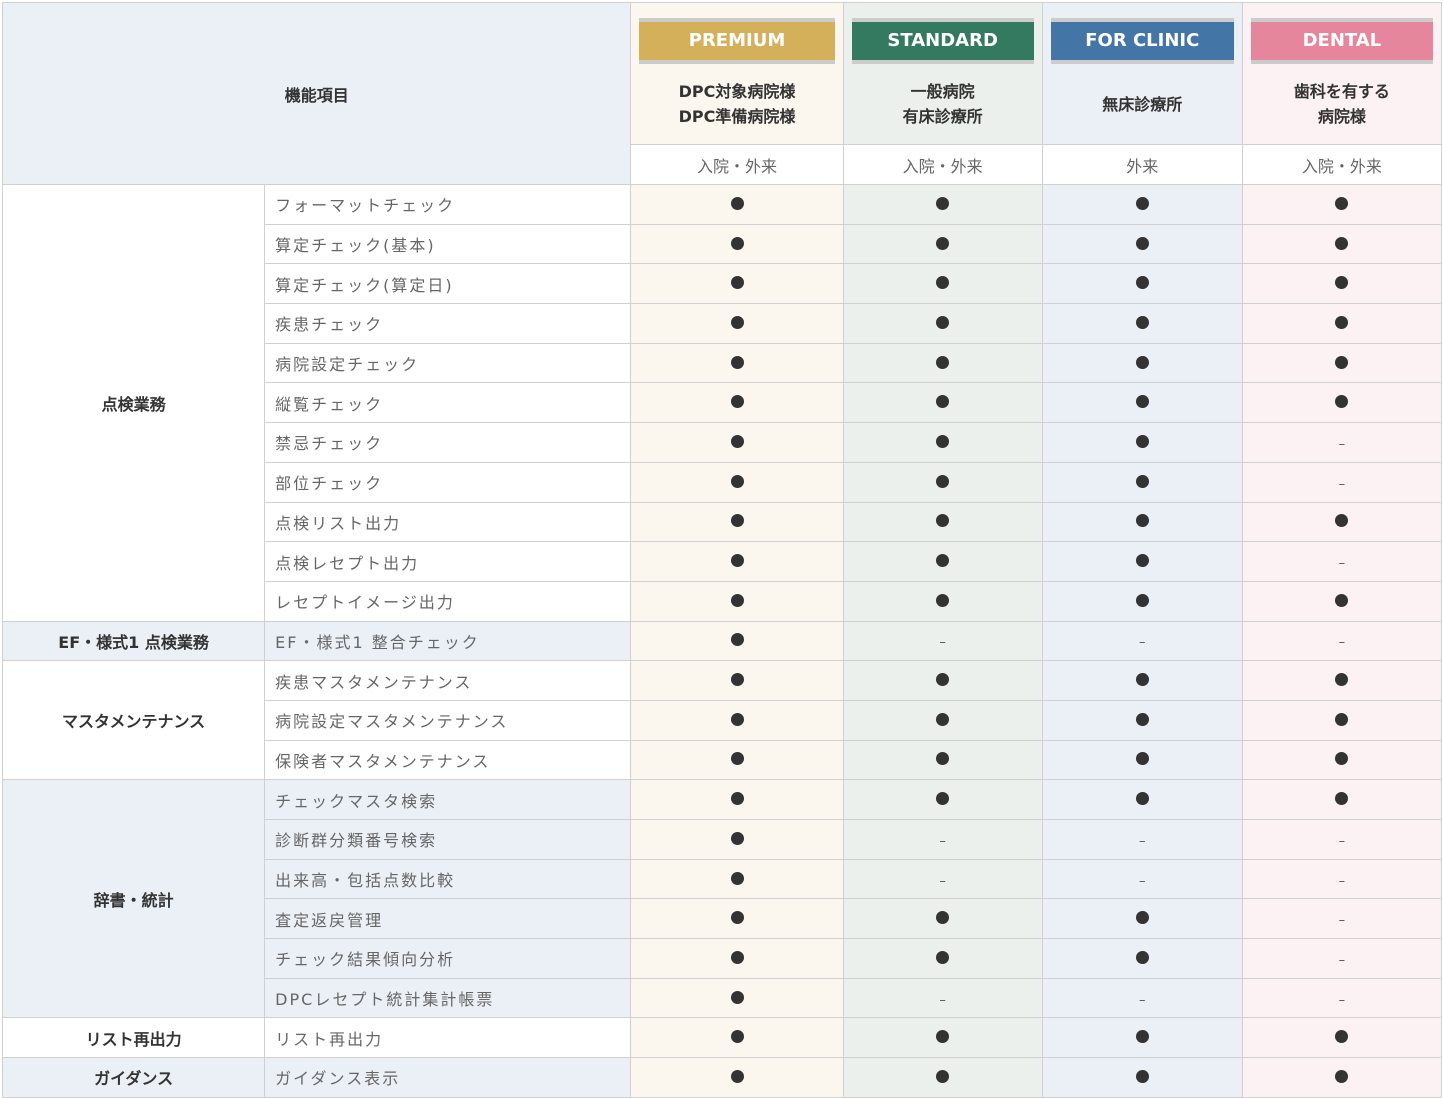 The width and height of the screenshot is (1443, 1098). I want to click on table-row: 点検レセプト出力 –, so click(723, 561).